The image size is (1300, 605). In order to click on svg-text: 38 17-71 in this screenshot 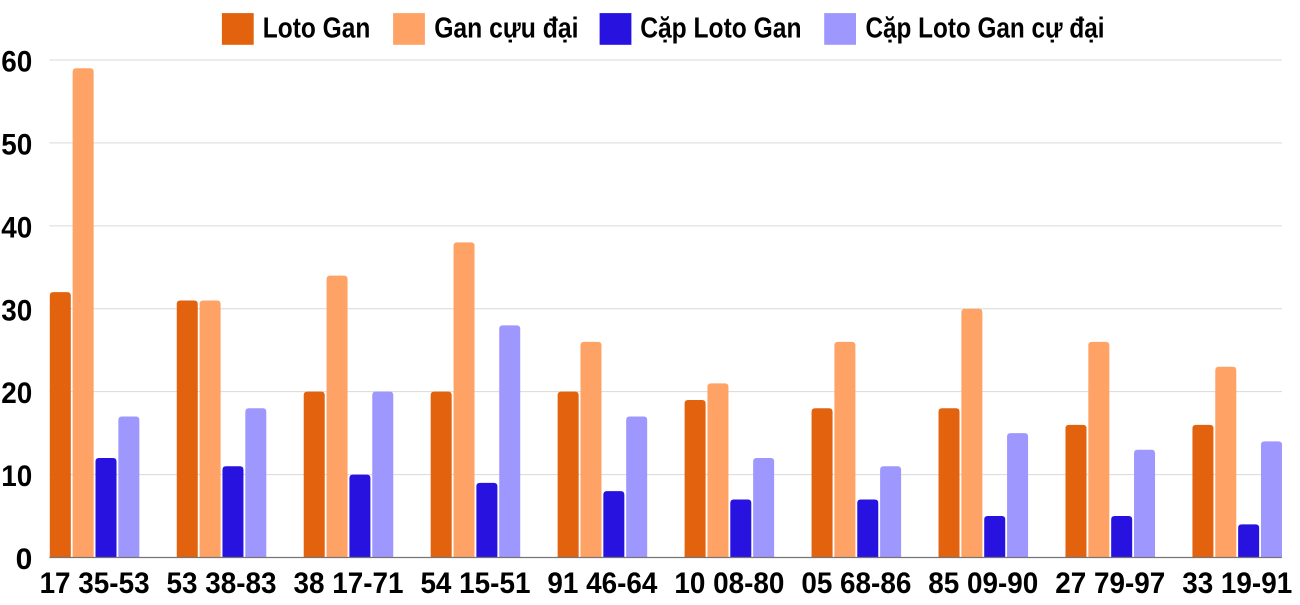, I will do `click(348, 583)`.